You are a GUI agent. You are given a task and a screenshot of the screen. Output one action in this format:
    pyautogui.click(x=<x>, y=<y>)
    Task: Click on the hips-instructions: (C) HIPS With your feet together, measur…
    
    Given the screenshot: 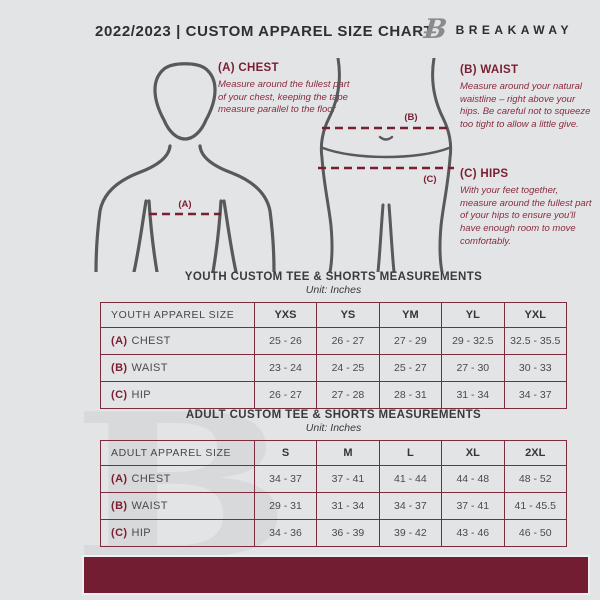 What is the action you would take?
    pyautogui.click(x=526, y=208)
    